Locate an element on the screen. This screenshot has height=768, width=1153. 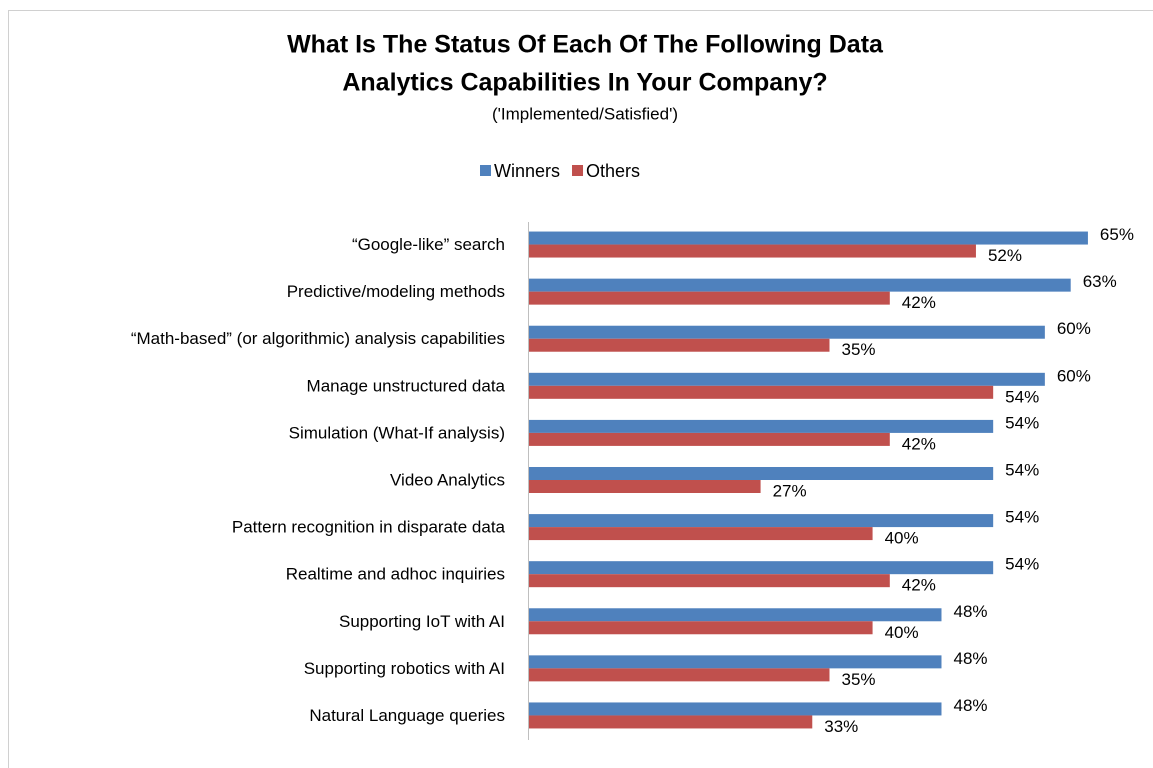
value-label: 33% is located at coordinates (841, 726).